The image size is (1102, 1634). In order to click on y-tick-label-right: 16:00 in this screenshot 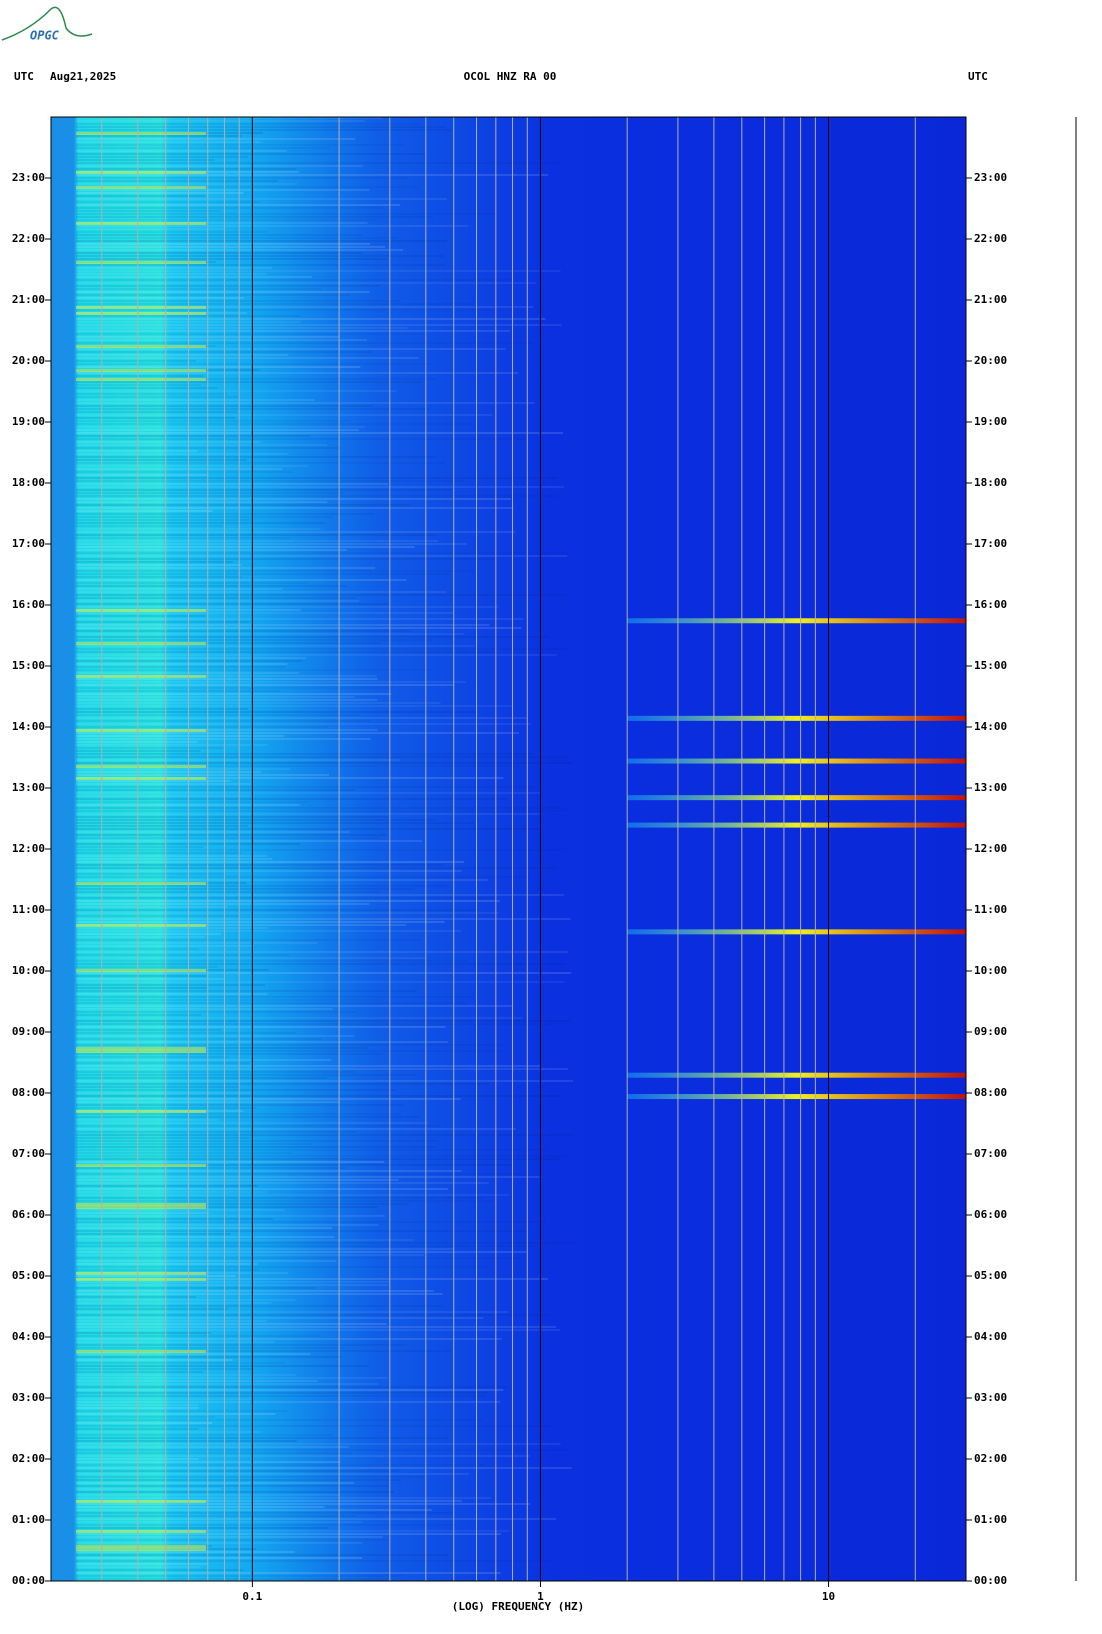, I will do `click(990, 604)`.